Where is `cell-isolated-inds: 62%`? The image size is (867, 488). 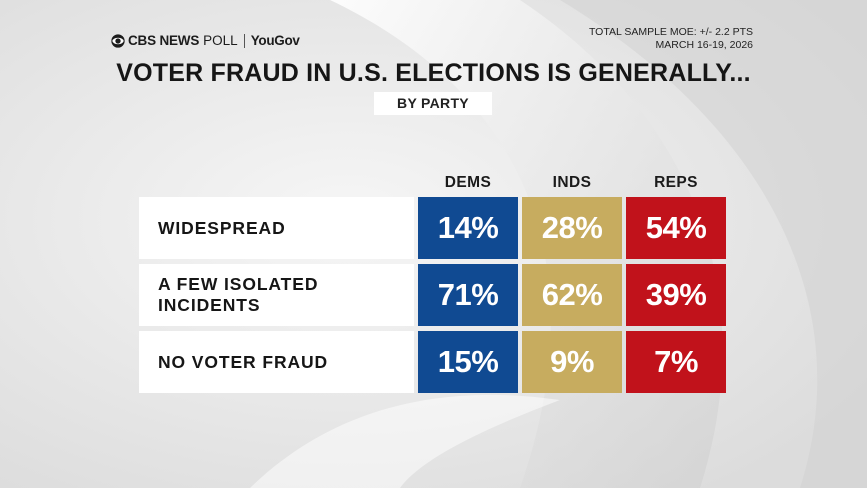
cell-isolated-inds: 62% is located at coordinates (572, 295).